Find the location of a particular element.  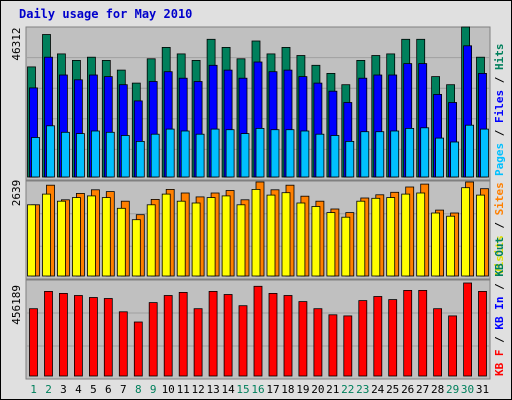

day-label: 3 is located at coordinates (63, 389).